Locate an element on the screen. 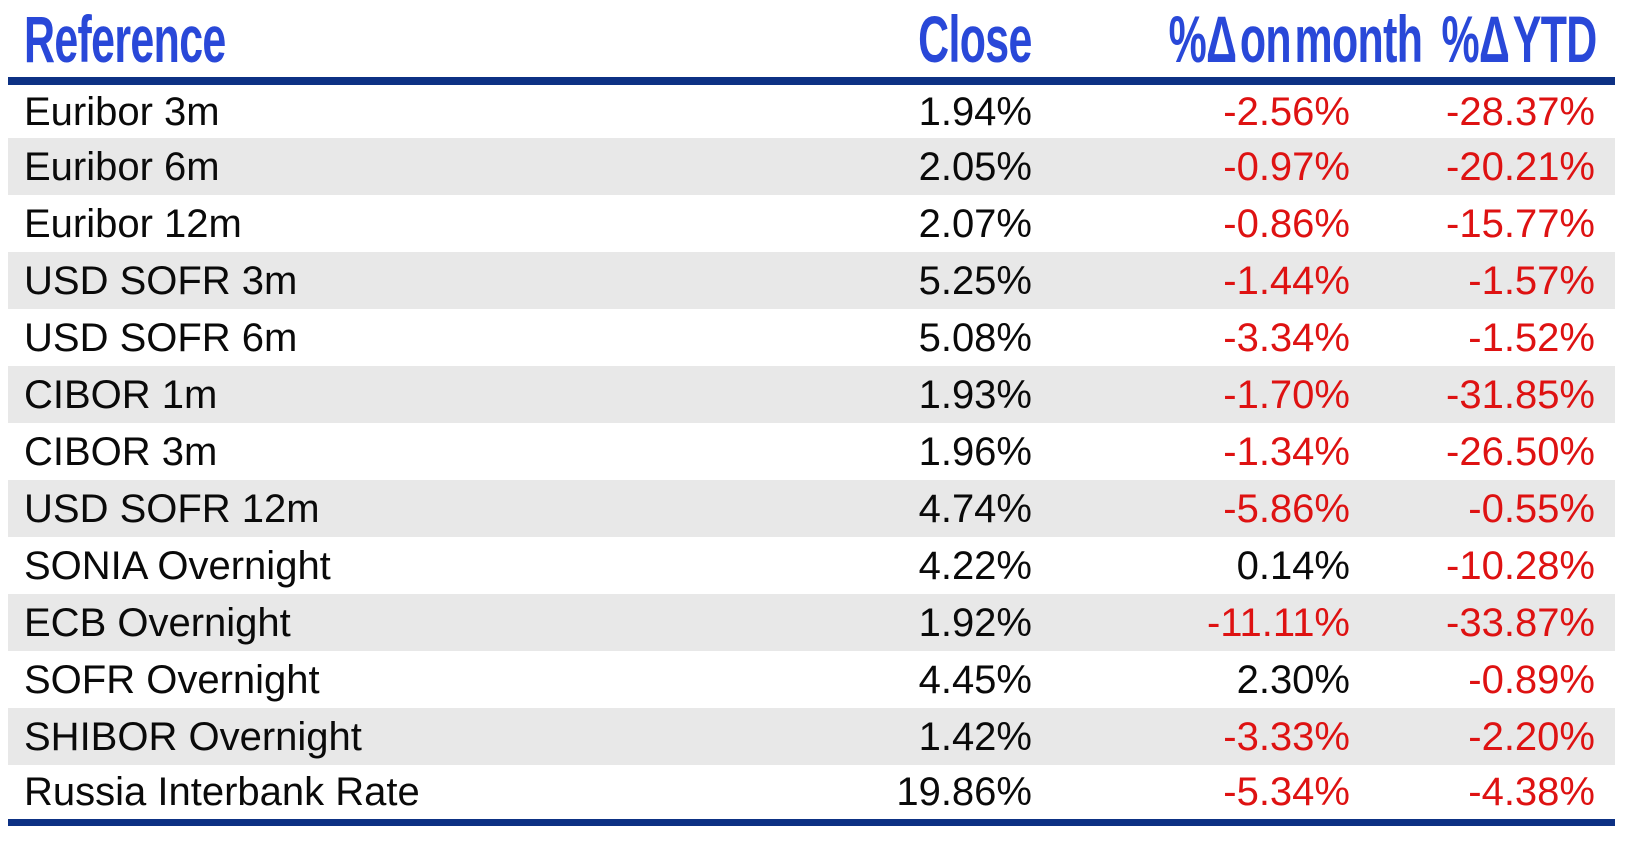  reference-cell: CIBOR 1m is located at coordinates (121, 394).